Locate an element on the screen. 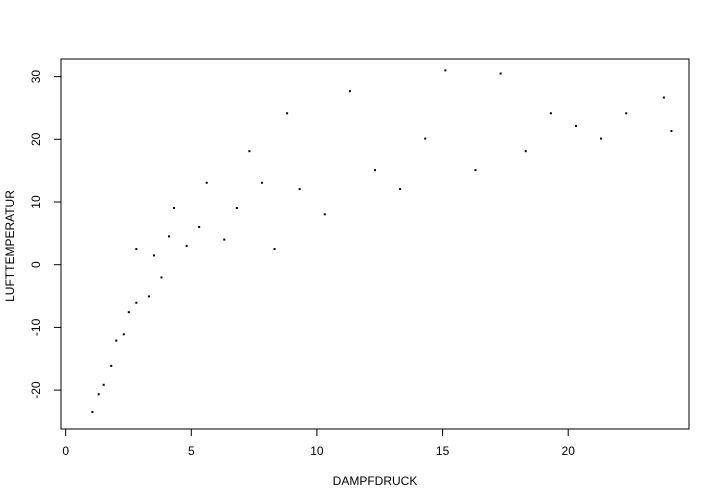  x-axis-ticks is located at coordinates (317, 432).